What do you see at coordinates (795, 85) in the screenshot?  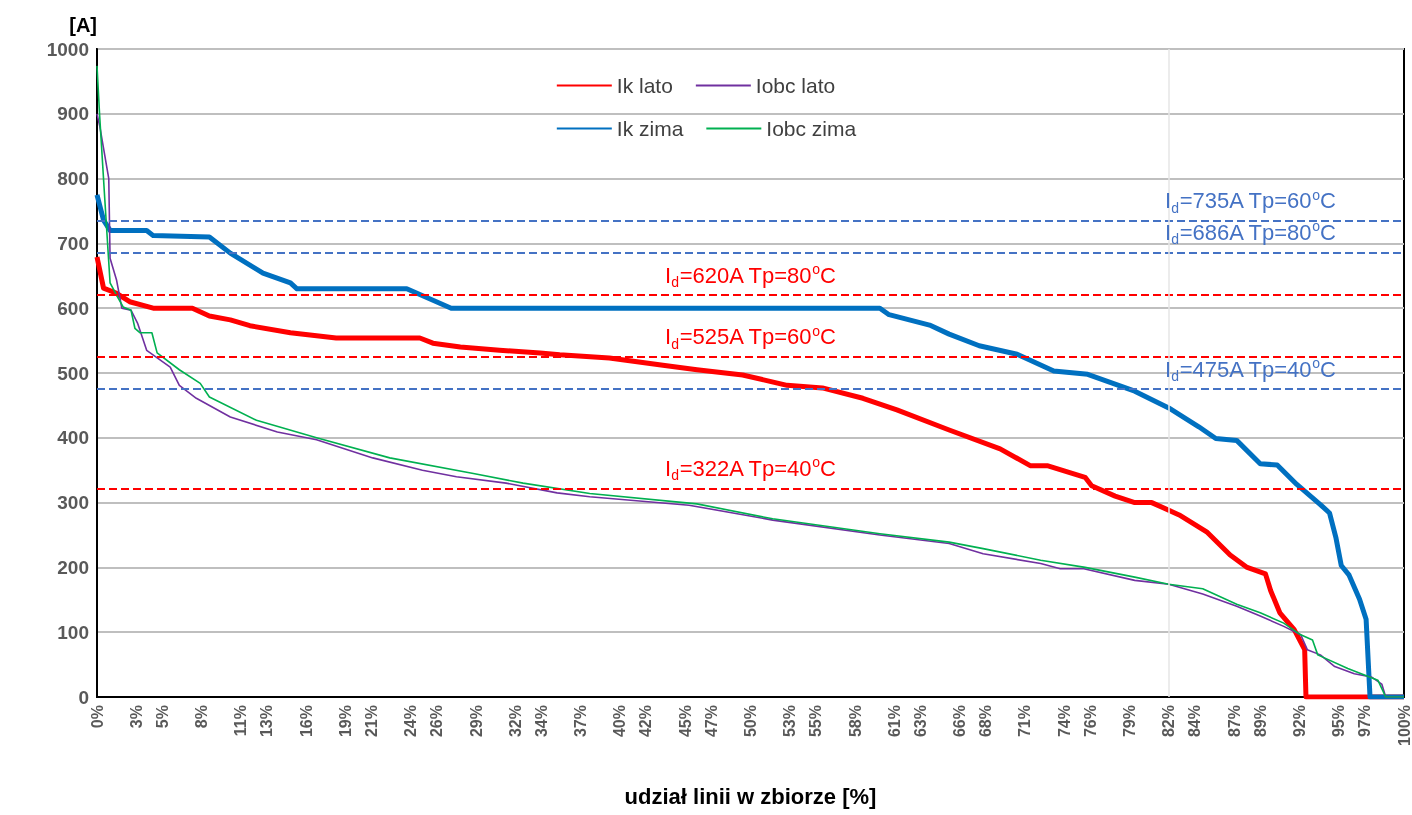 I see `legend-label: Iobc lato` at bounding box center [795, 85].